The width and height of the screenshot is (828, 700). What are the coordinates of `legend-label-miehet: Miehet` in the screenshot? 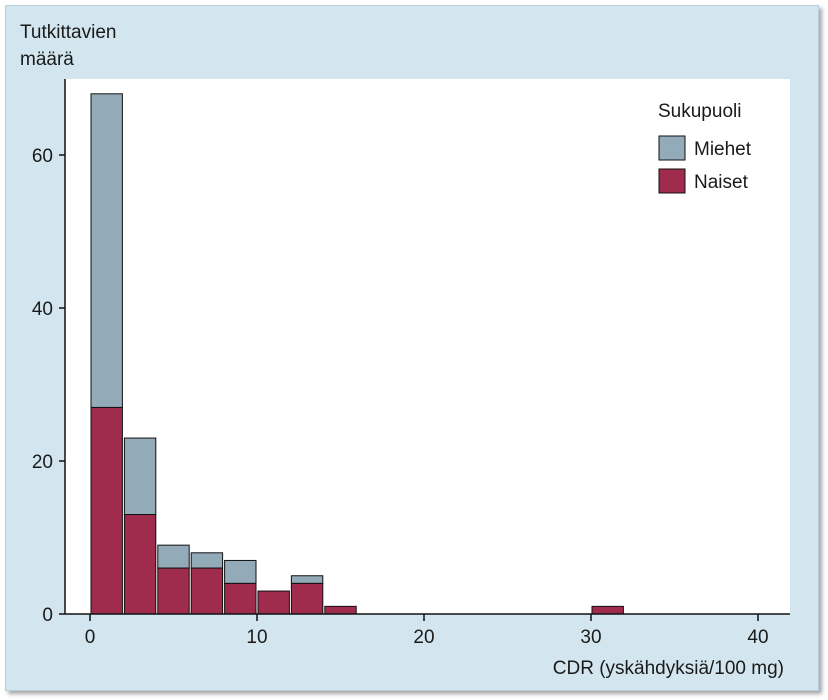 It's located at (723, 149).